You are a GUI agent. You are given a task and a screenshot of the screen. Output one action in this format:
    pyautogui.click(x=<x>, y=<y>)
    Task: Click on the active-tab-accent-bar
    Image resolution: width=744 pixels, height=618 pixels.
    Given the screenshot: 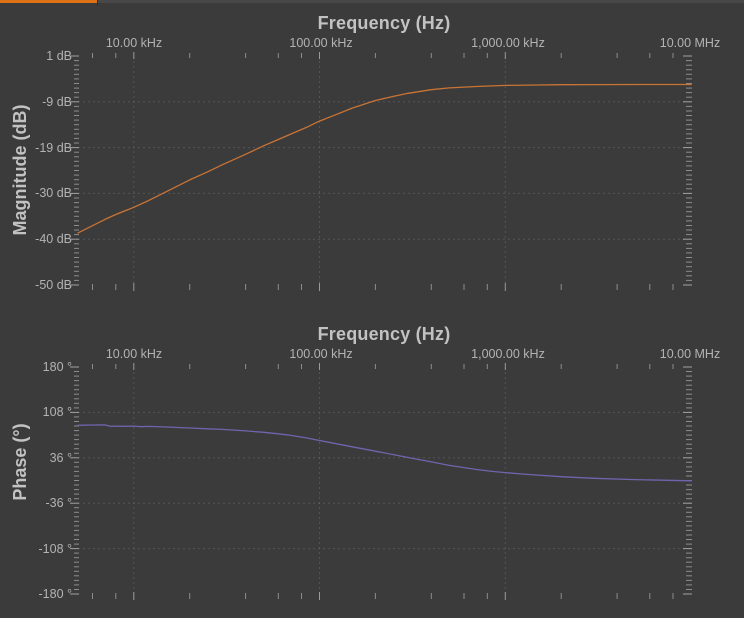 What is the action you would take?
    pyautogui.click(x=48, y=1)
    